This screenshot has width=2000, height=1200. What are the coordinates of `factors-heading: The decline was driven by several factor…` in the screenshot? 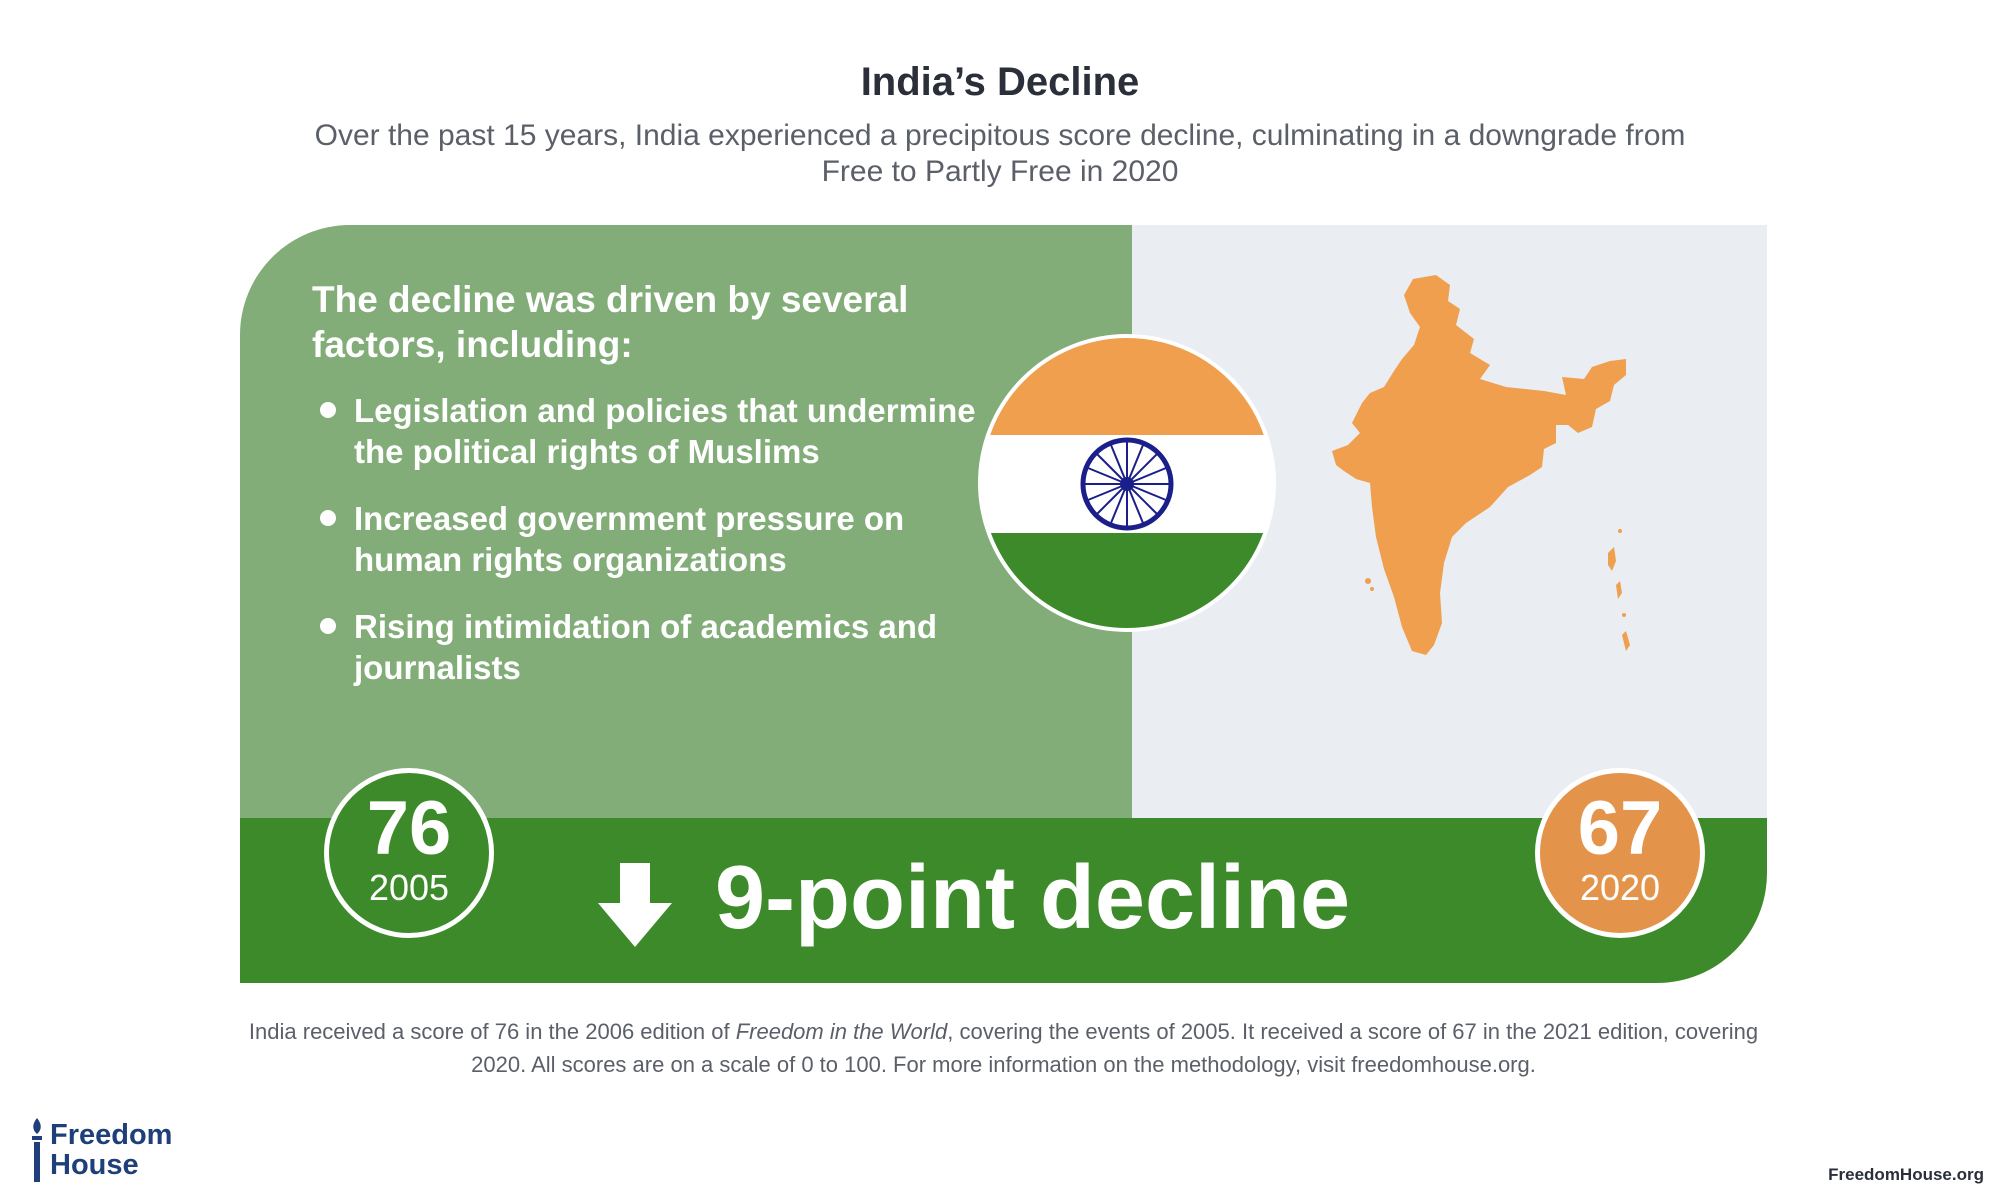 It's located at (610, 322).